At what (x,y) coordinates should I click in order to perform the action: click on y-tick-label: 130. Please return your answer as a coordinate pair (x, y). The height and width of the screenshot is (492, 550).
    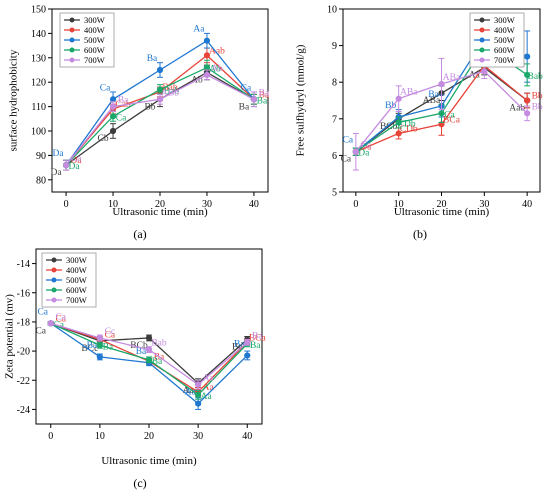
    Looking at the image, I should click on (38, 58).